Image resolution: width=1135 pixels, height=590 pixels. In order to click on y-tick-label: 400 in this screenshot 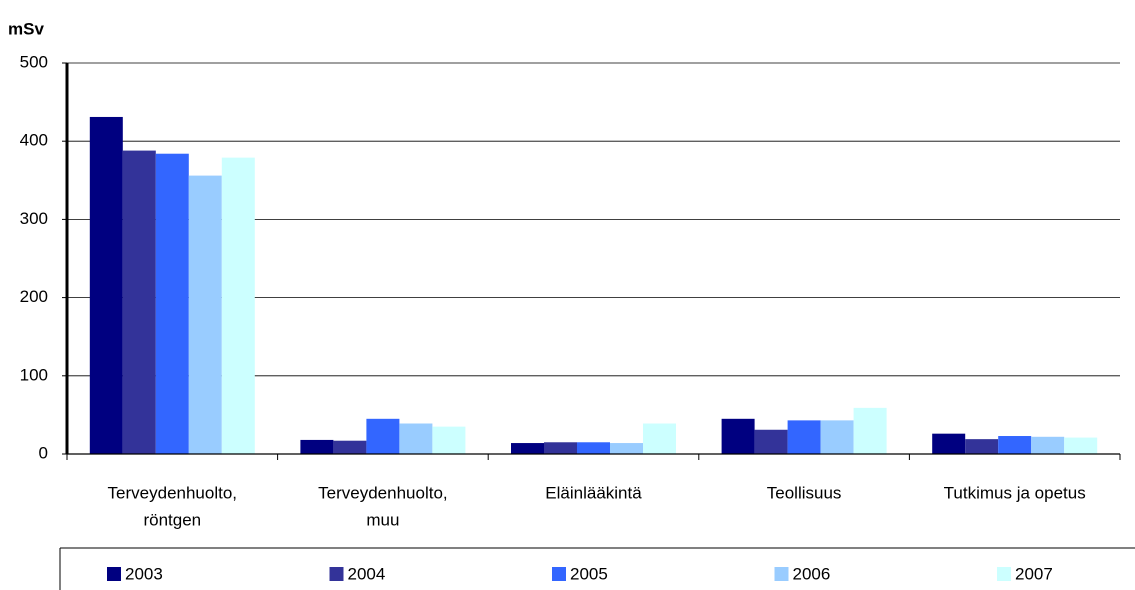, I will do `click(34, 140)`.